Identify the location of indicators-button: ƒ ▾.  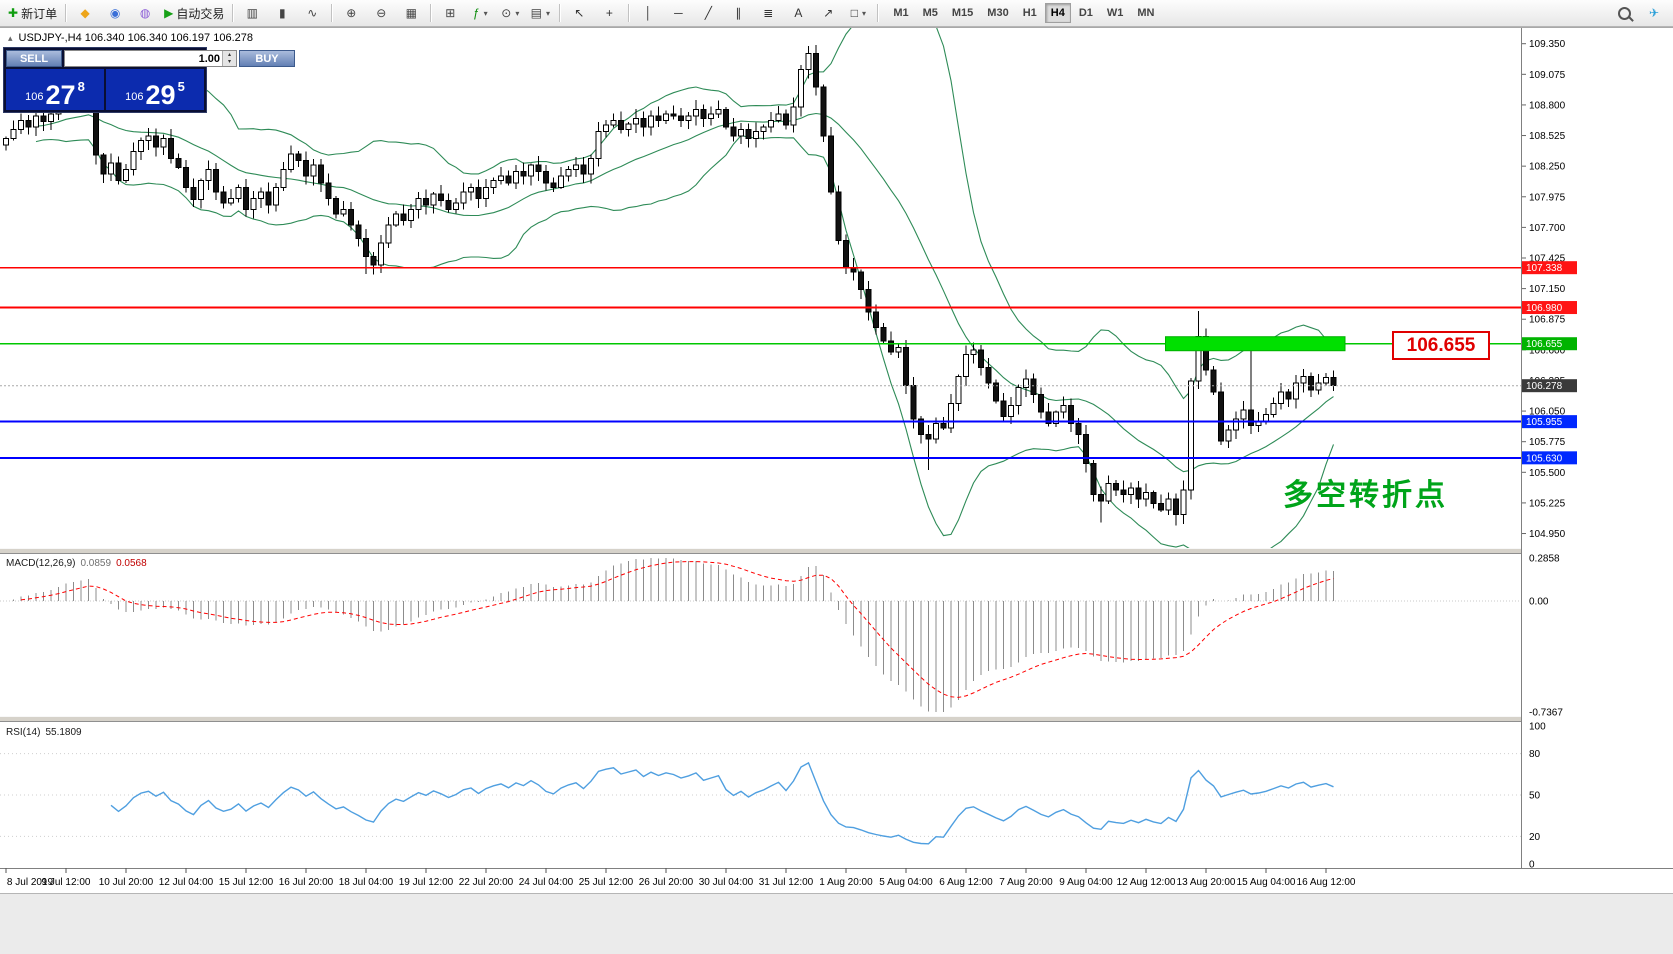
(480, 13).